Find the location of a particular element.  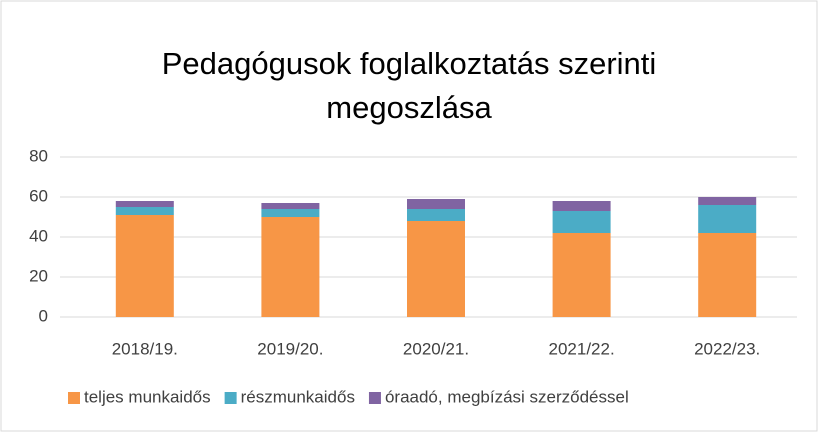

y-tick-label: 20 is located at coordinates (38, 275).